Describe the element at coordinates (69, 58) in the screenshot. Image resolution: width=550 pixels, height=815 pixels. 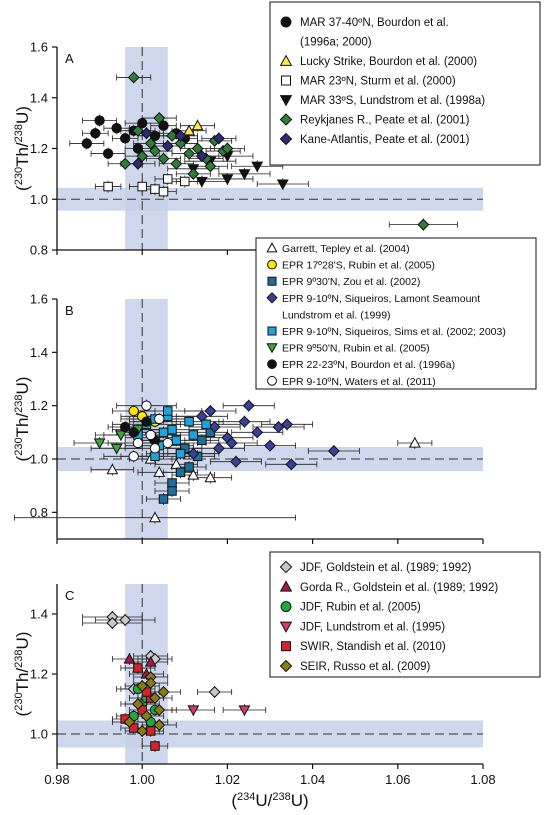
I see `panel-label: A` at that location.